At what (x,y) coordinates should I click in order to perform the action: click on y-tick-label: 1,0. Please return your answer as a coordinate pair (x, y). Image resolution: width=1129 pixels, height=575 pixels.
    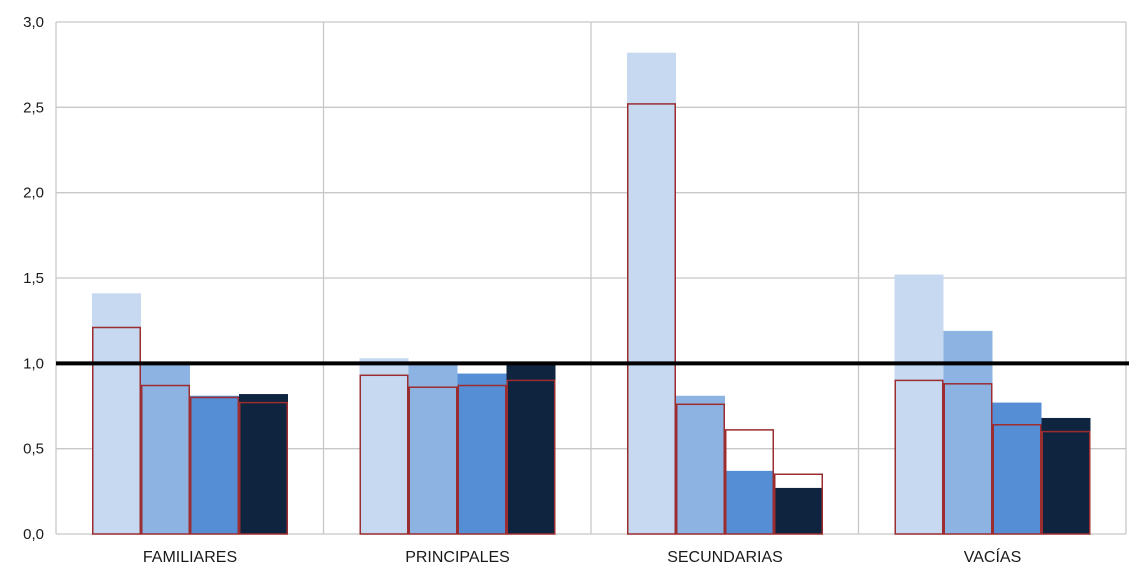
    Looking at the image, I should click on (33, 363).